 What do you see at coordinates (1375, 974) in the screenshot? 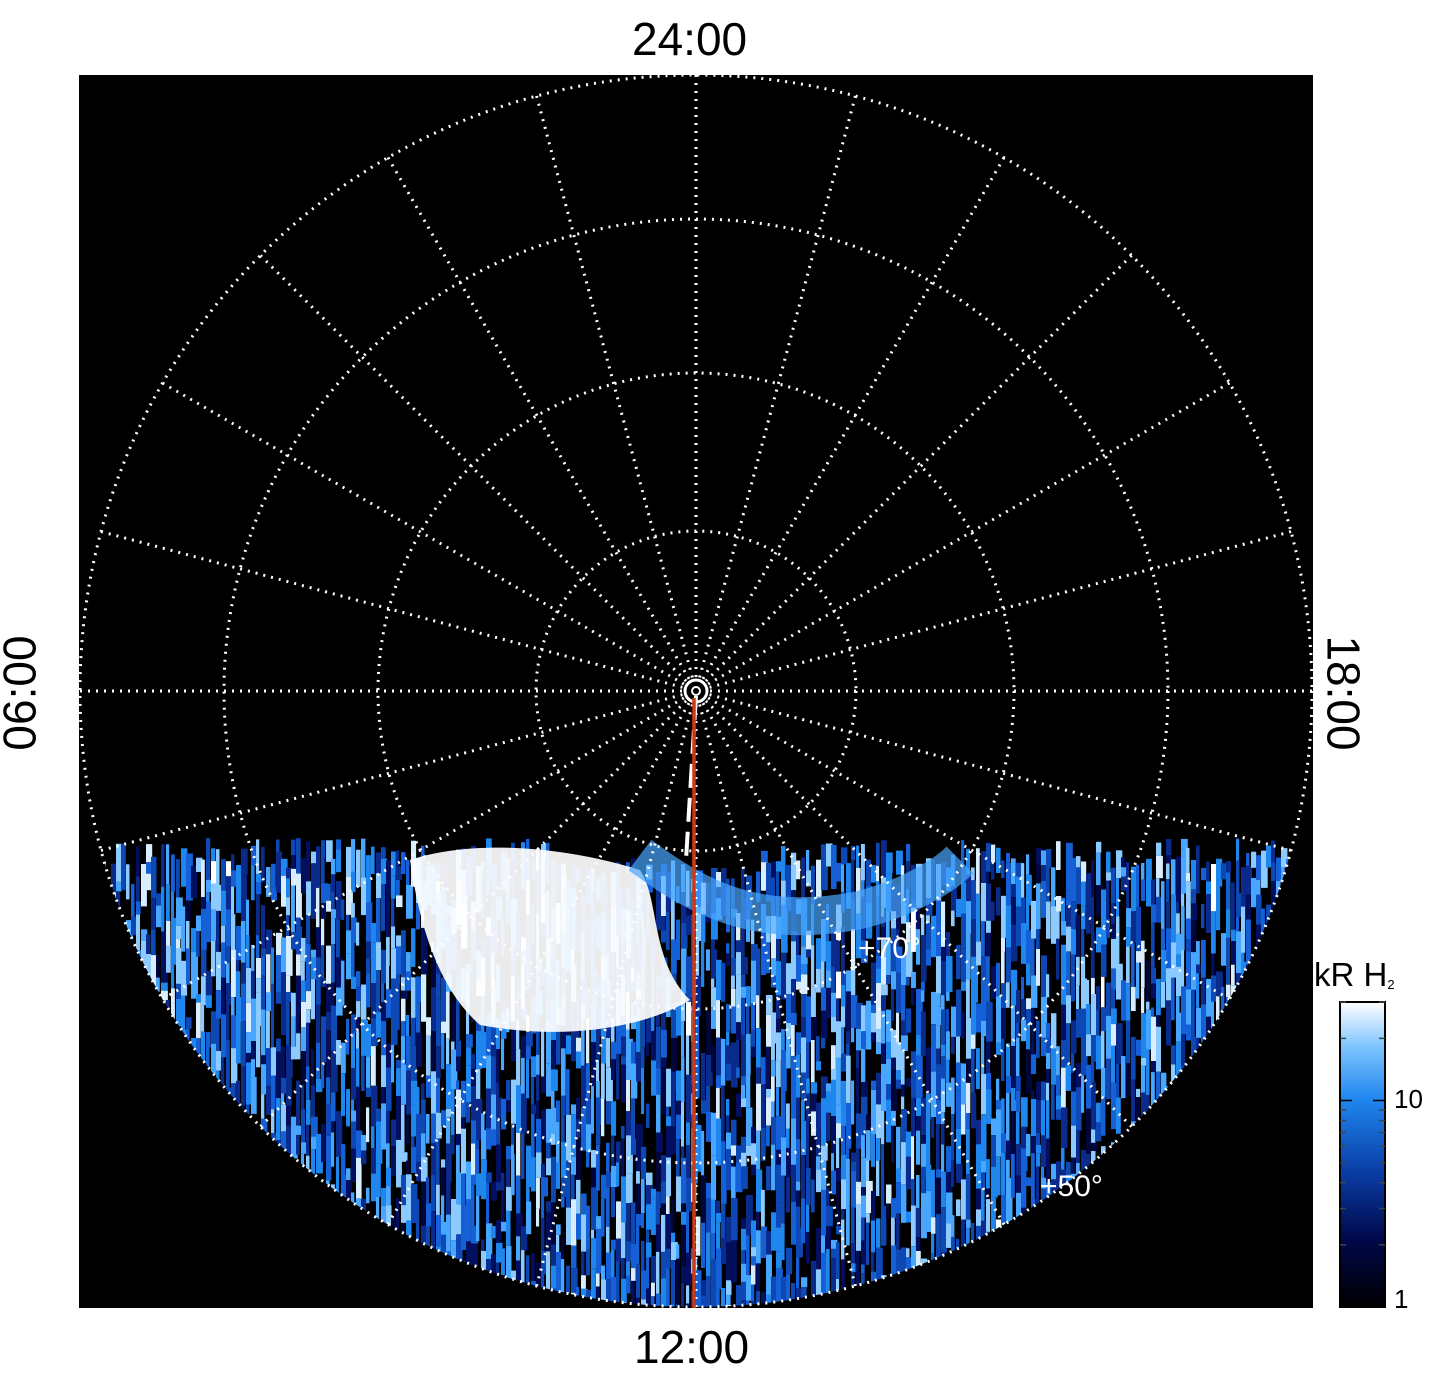
I see `colorbar-species: H` at bounding box center [1375, 974].